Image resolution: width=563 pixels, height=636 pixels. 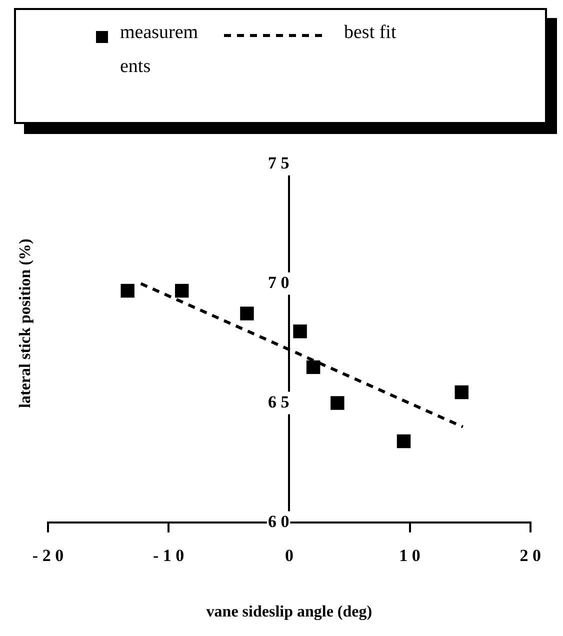 What do you see at coordinates (409, 555) in the screenshot?
I see `x-tick-label: 1 0` at bounding box center [409, 555].